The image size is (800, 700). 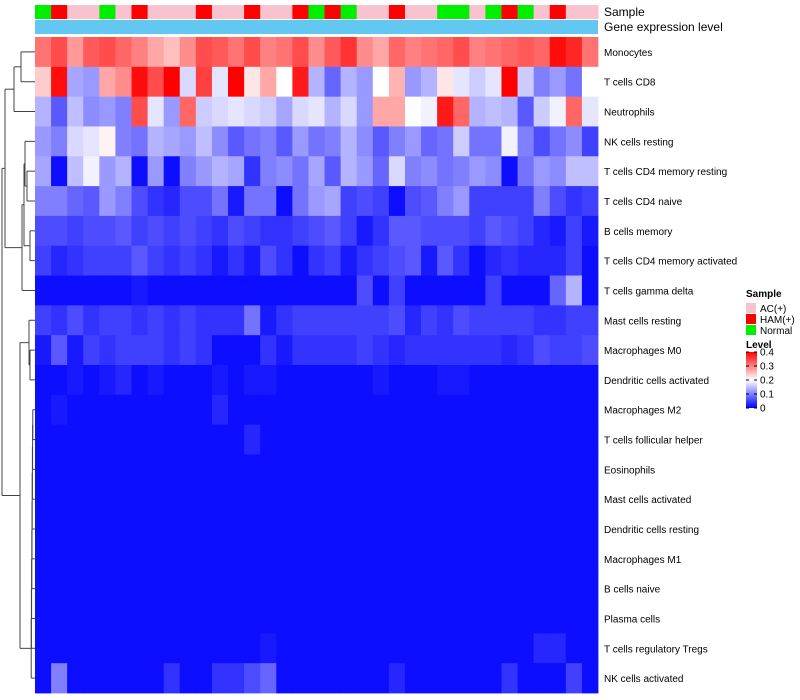 I want to click on sample-legend-swatch, so click(x=751, y=330).